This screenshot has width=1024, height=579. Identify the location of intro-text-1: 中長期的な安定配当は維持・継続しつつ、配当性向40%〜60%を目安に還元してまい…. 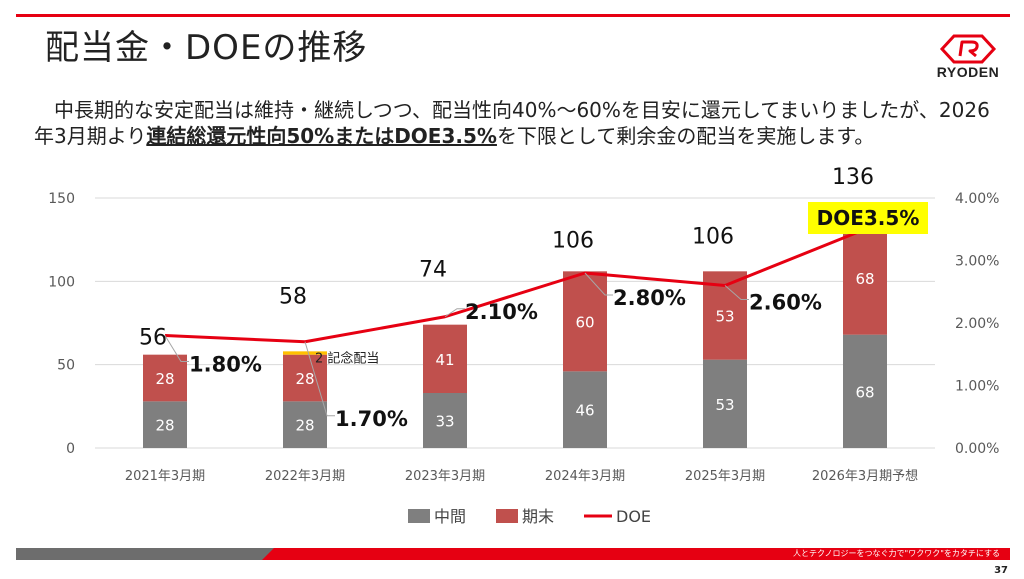
(512, 123).